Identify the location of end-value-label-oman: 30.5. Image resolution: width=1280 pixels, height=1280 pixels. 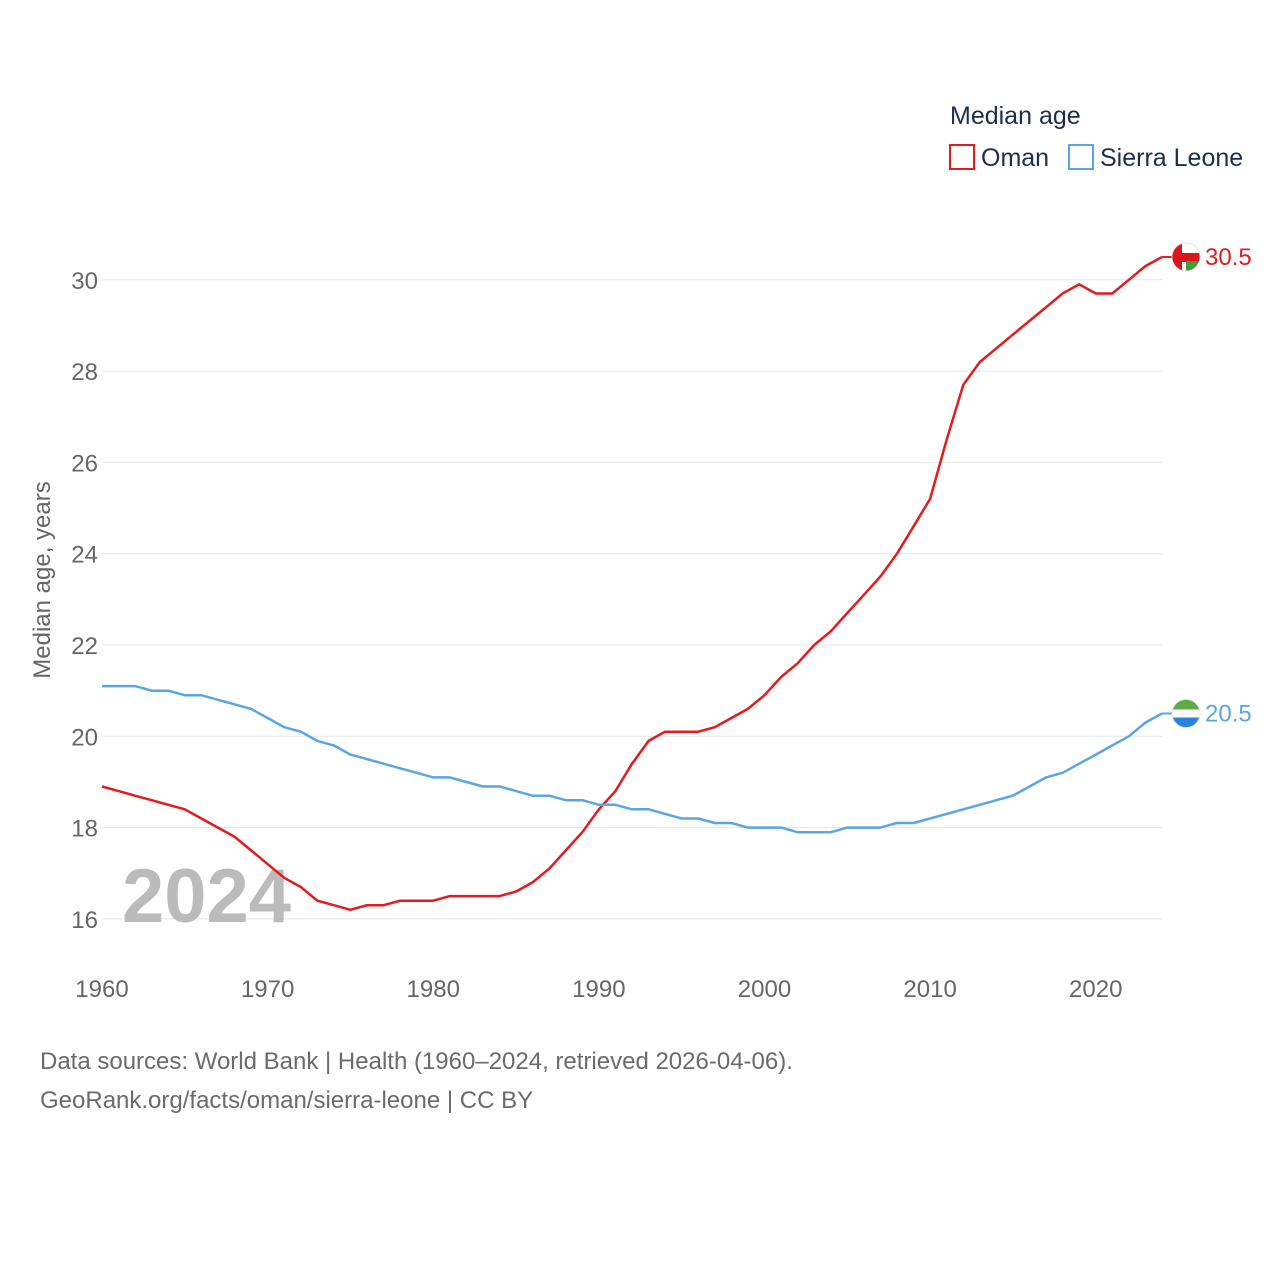
(1228, 257).